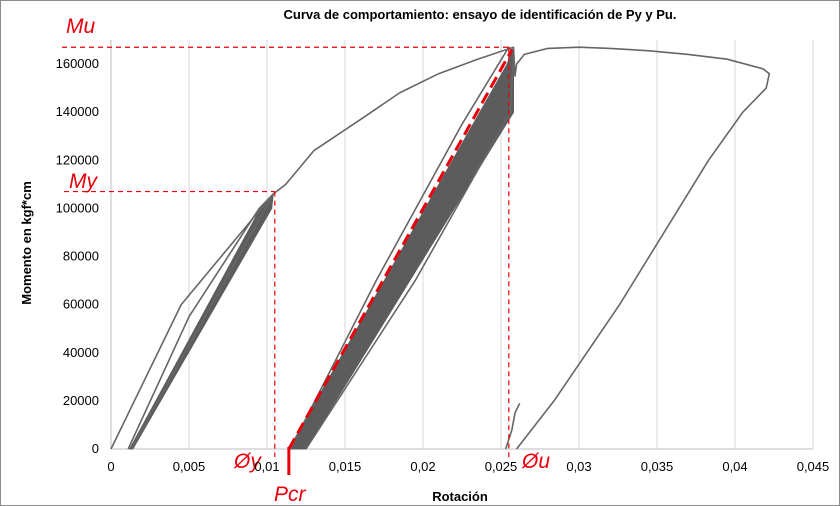  Describe the element at coordinates (77, 111) in the screenshot. I see `y-tick-label-7: 140000` at that location.